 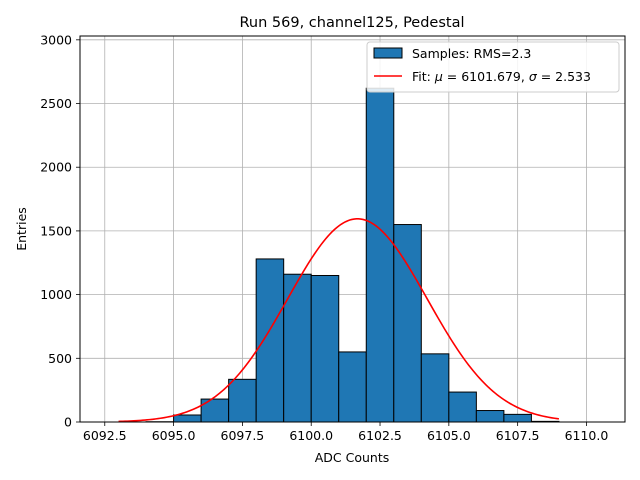 What do you see at coordinates (438, 76) in the screenshot?
I see `legend-fit-mu-symbol: μ` at bounding box center [438, 76].